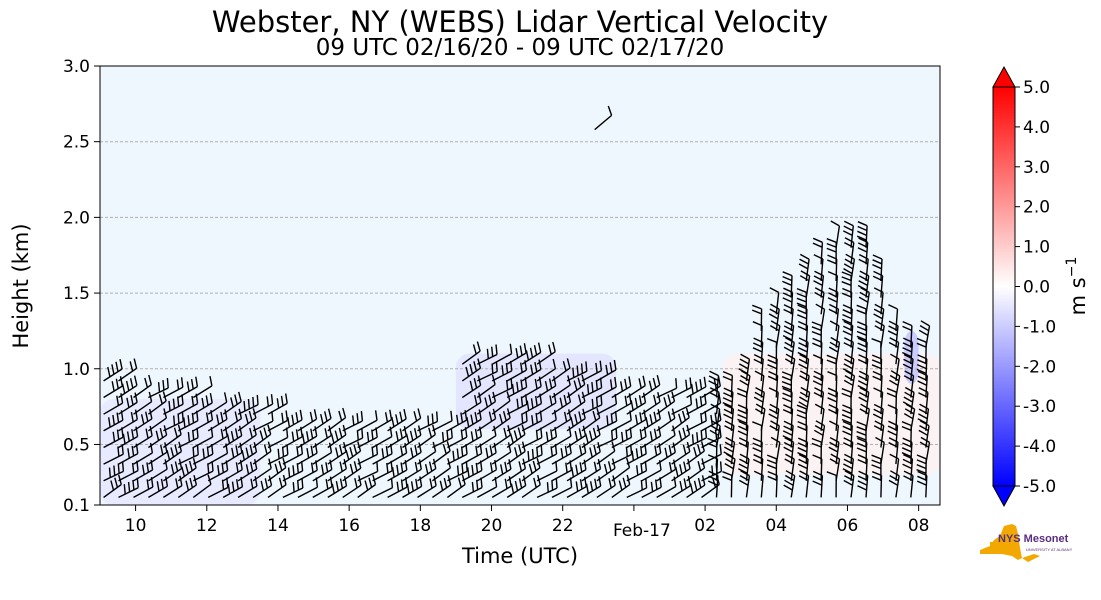 The image size is (1101, 600). What do you see at coordinates (848, 526) in the screenshot?
I see `x-tick-label: 06` at bounding box center [848, 526].